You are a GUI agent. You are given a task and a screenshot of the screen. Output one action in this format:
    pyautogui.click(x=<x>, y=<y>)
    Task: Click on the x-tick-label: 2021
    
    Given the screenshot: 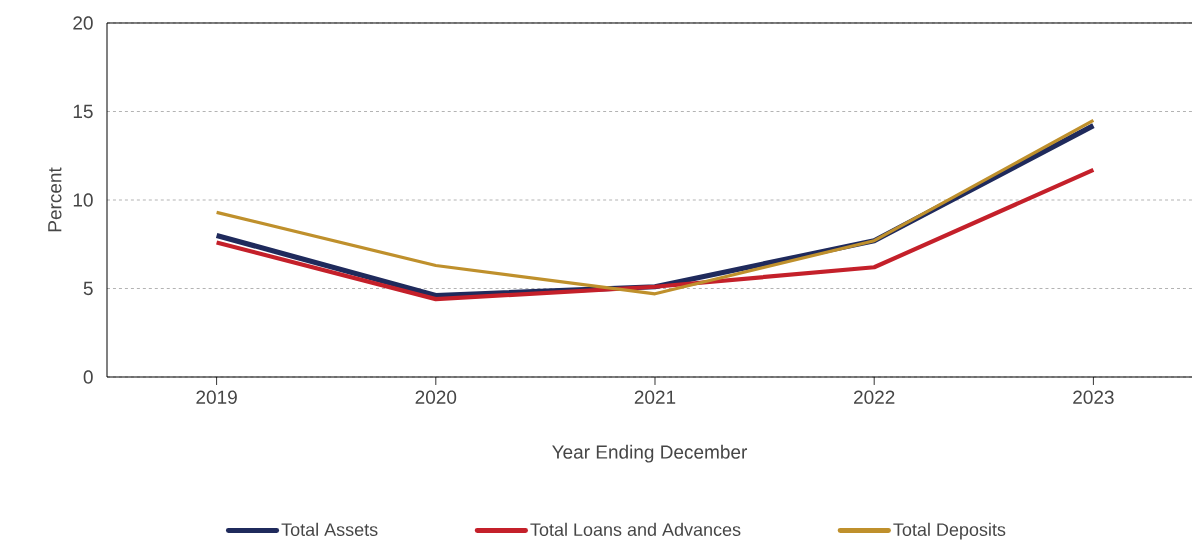 What is the action you would take?
    pyautogui.click(x=655, y=397)
    